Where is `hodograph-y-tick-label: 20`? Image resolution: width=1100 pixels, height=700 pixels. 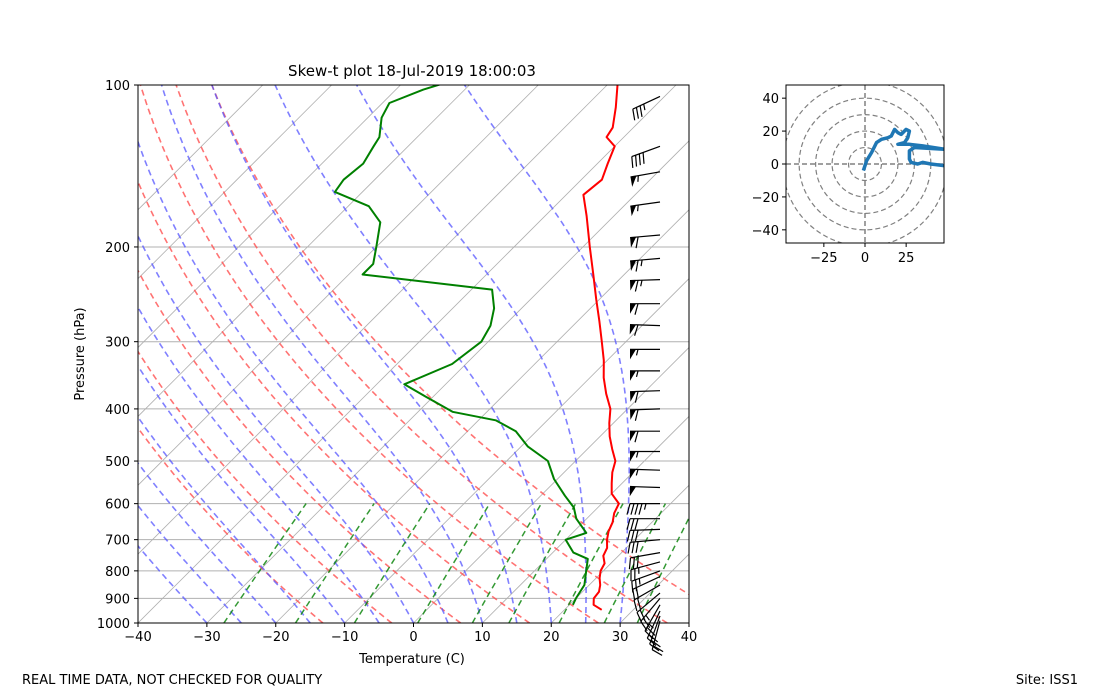 hodograph-y-tick-label: 20 is located at coordinates (770, 132).